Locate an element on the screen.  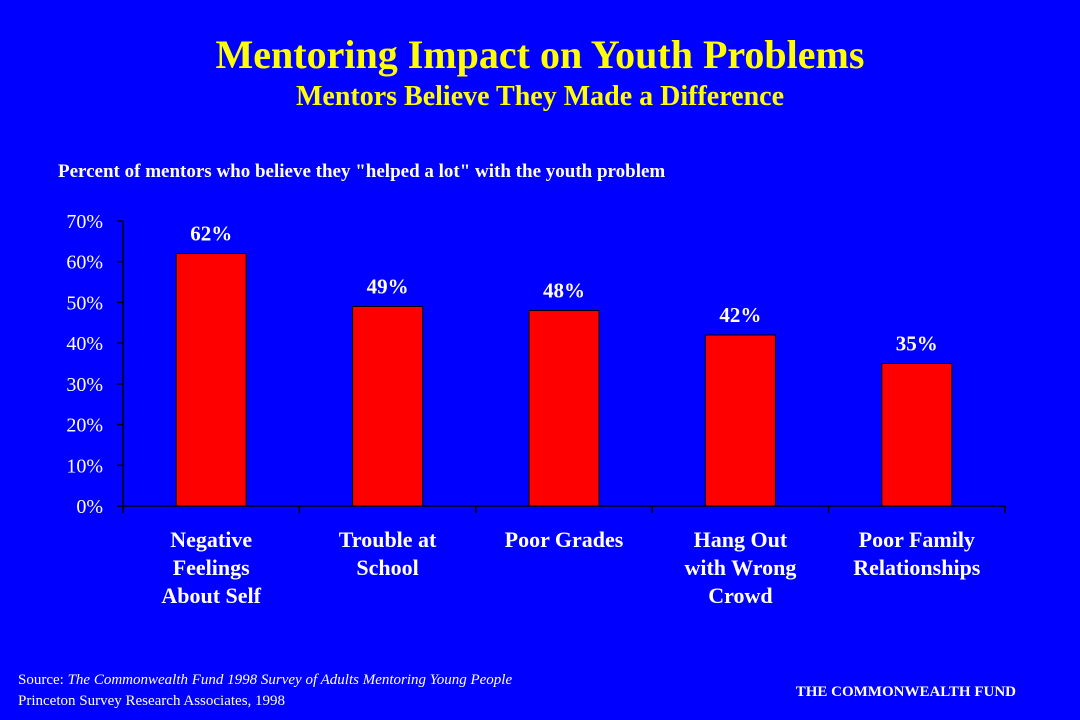
footer-brand: THE COMMONWEALTH FUND is located at coordinates (905, 692).